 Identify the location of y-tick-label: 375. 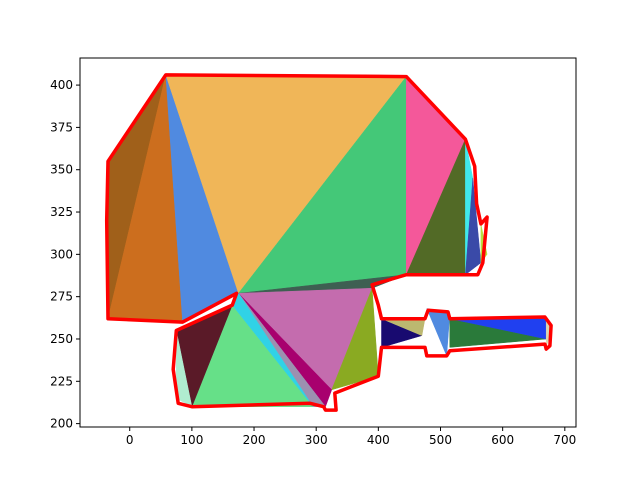
(61, 127).